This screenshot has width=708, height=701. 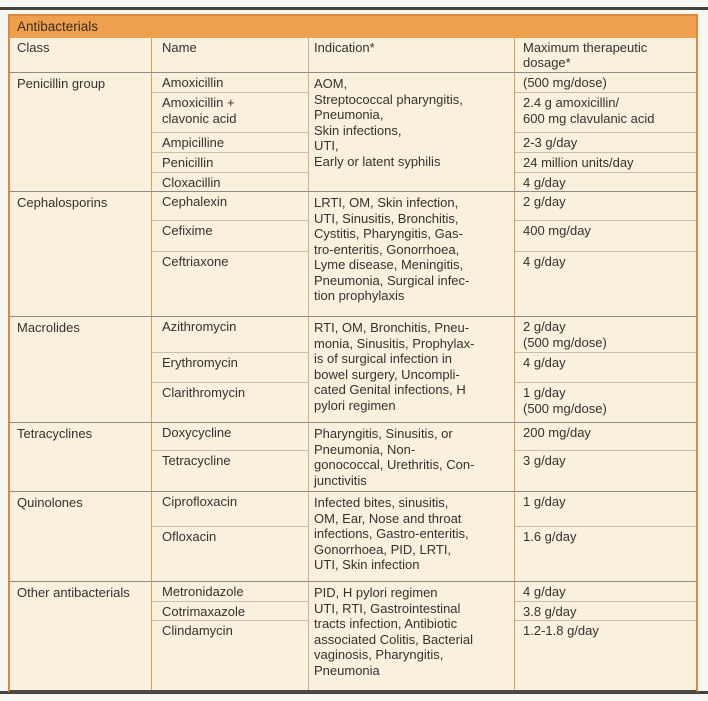 What do you see at coordinates (81, 536) in the screenshot?
I see `class-label: Quinolones` at bounding box center [81, 536].